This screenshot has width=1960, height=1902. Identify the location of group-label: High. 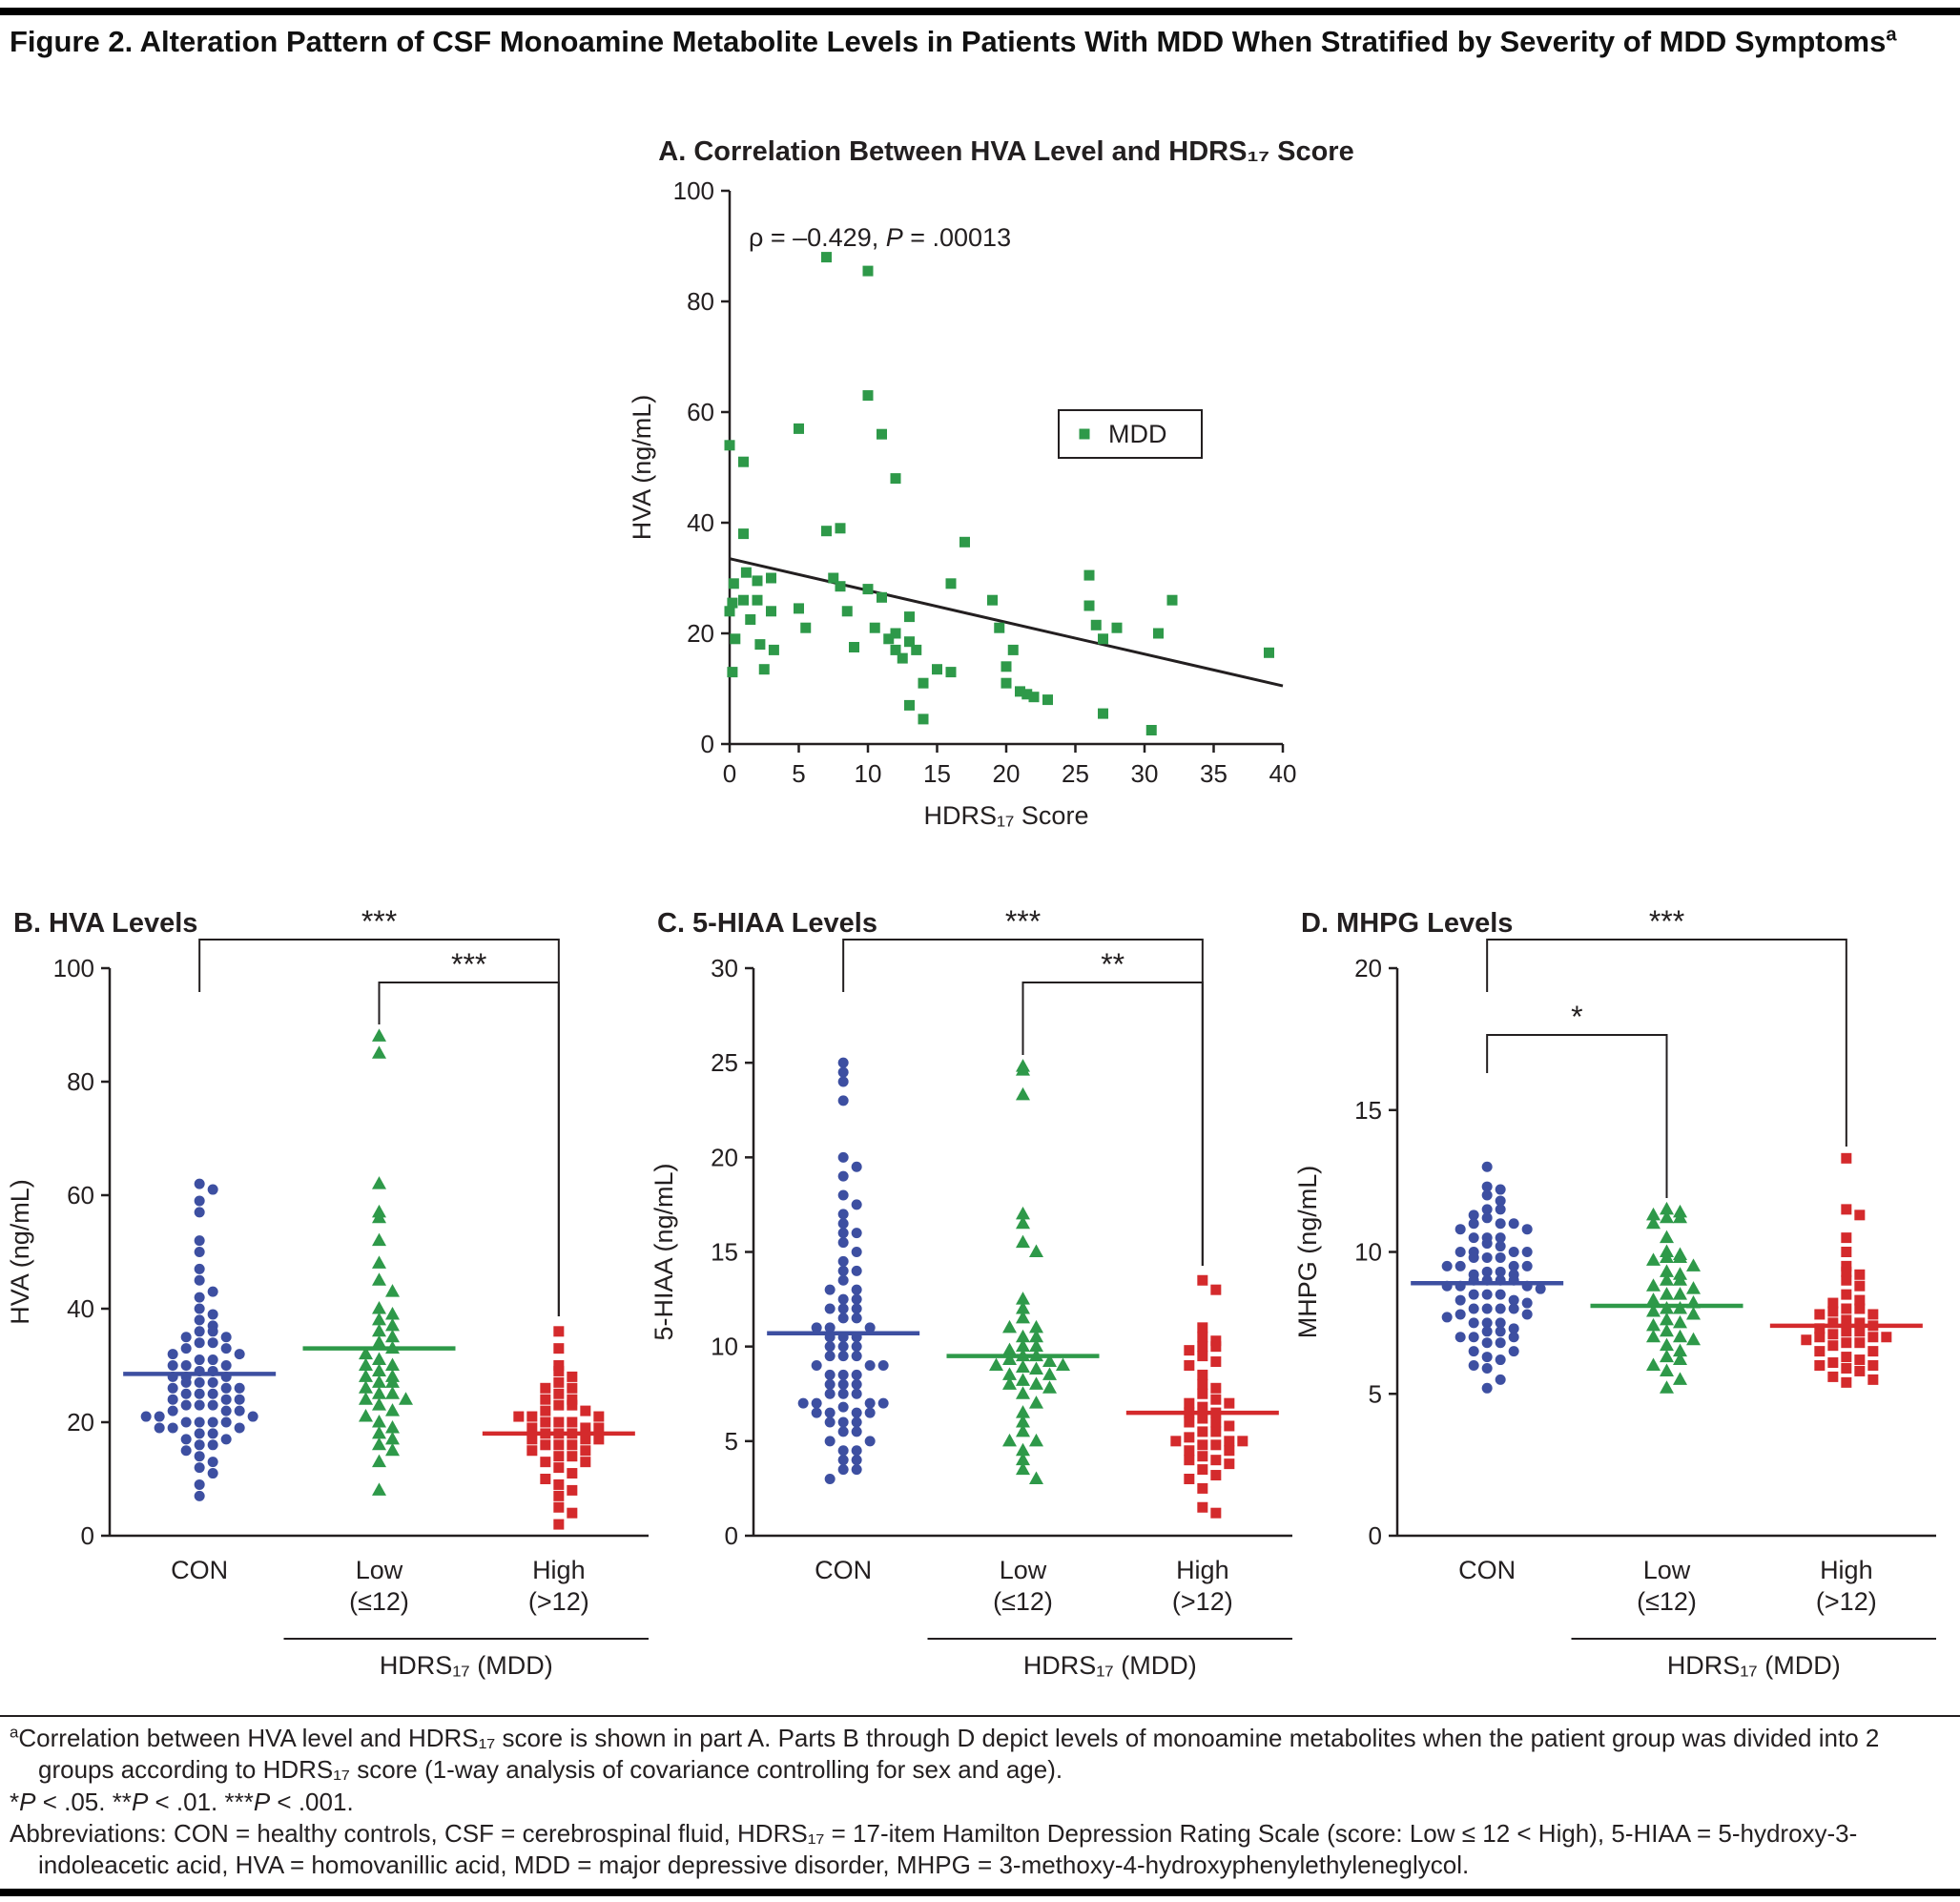
(1846, 1570).